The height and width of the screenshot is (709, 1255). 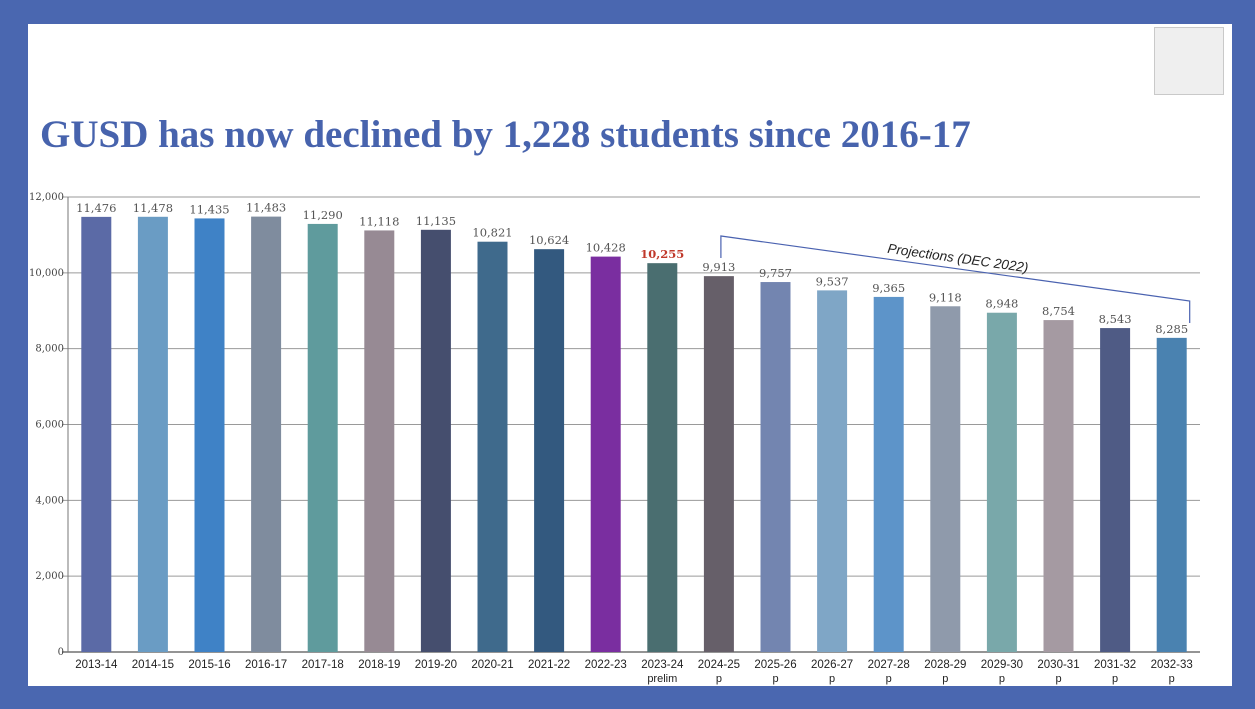 What do you see at coordinates (323, 215) in the screenshot?
I see `data-label: 11,290` at bounding box center [323, 215].